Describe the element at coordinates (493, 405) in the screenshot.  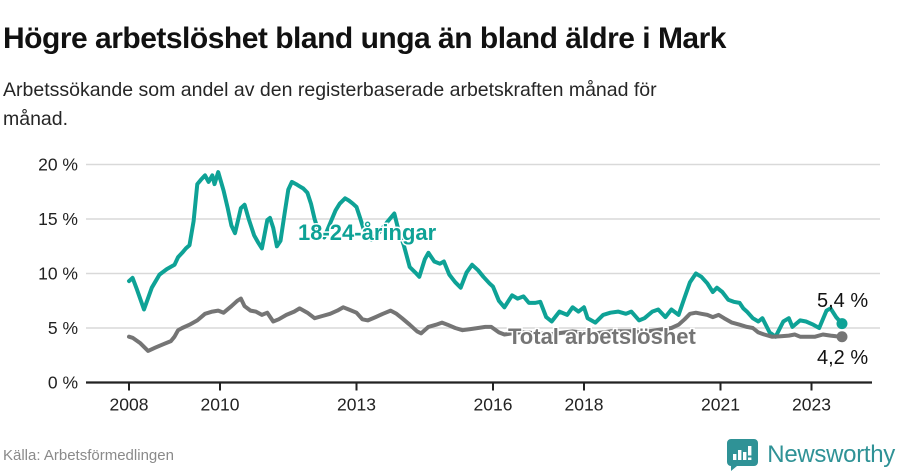
I see `x-tick-label: 2016` at that location.